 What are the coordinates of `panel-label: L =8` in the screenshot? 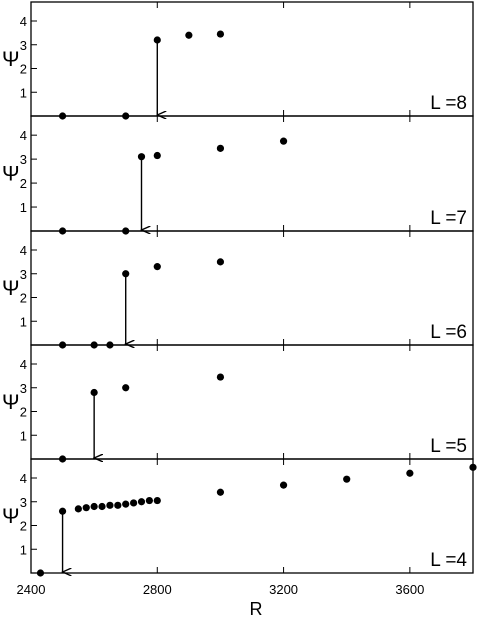 It's located at (448, 103).